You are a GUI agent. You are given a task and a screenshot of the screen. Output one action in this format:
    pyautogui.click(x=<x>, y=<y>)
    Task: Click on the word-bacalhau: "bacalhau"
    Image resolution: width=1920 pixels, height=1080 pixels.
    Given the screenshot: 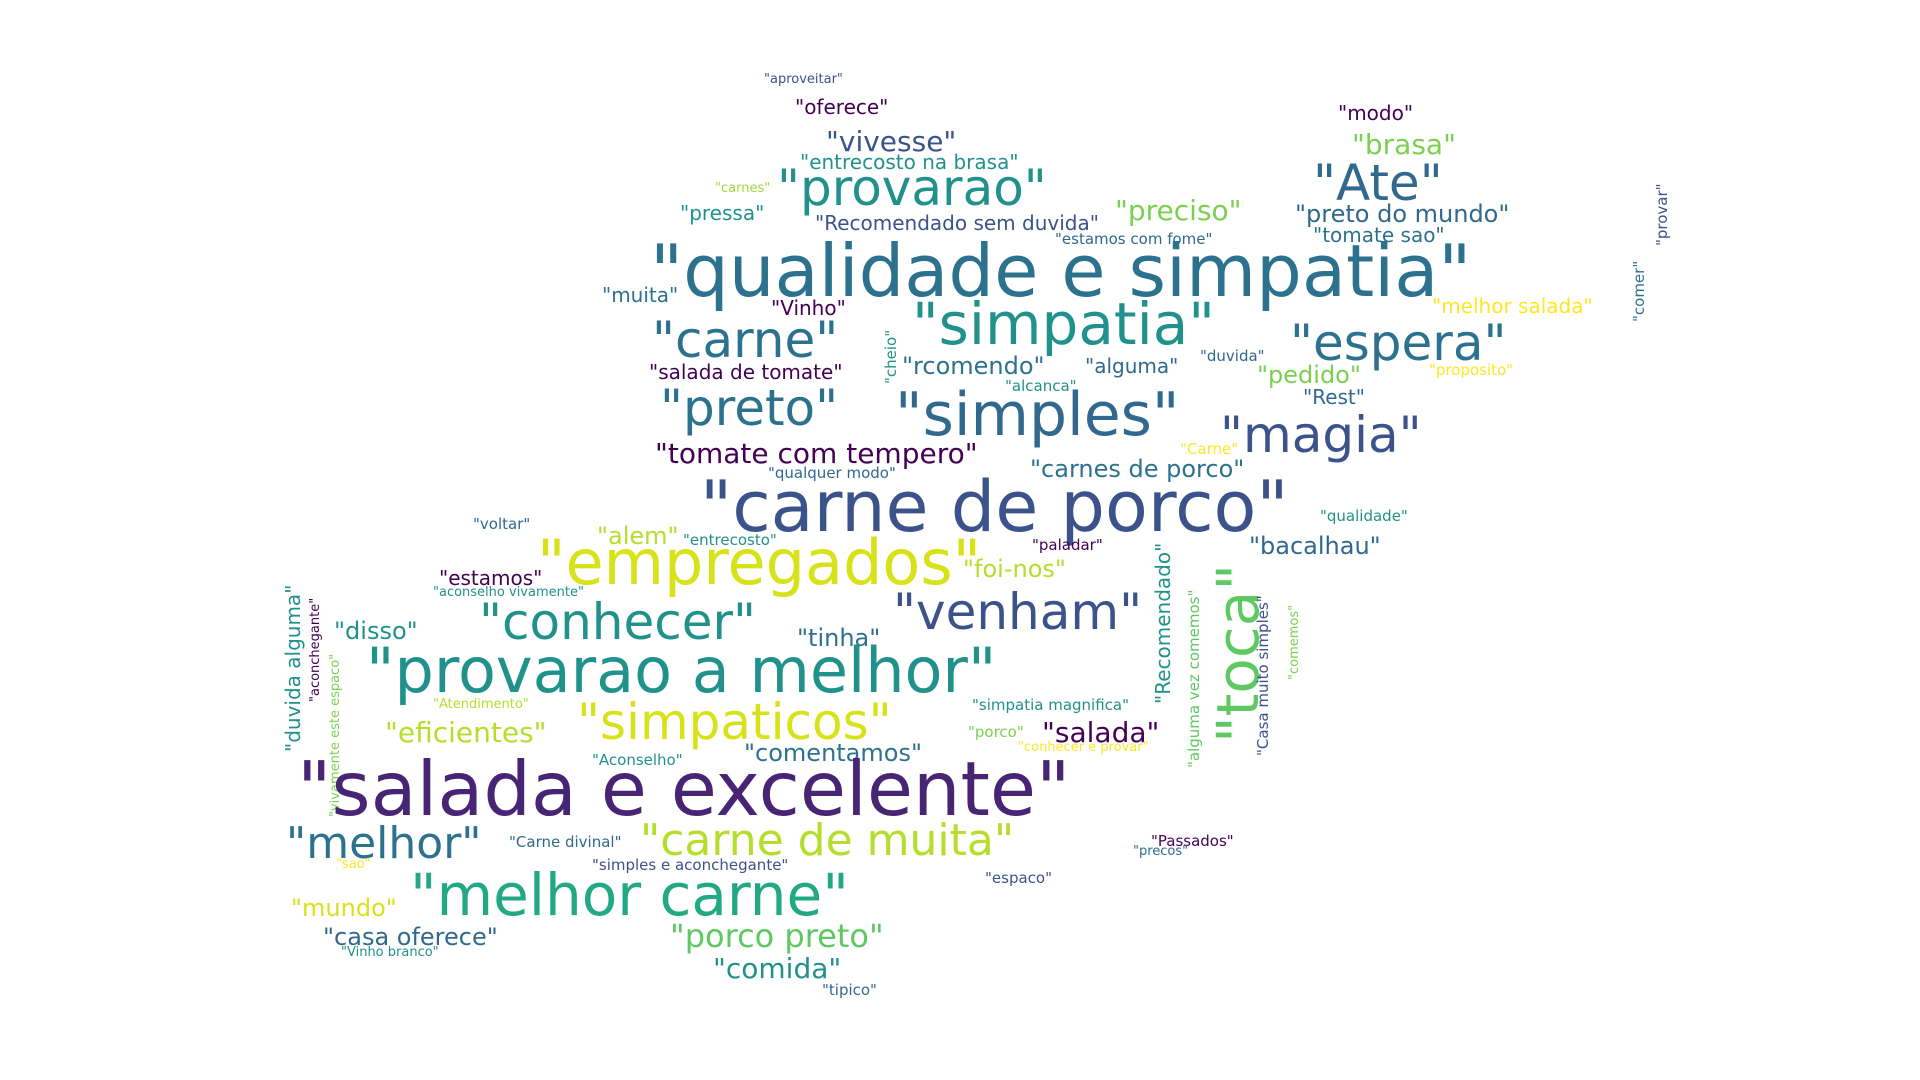 What is the action you would take?
    pyautogui.click(x=1315, y=546)
    